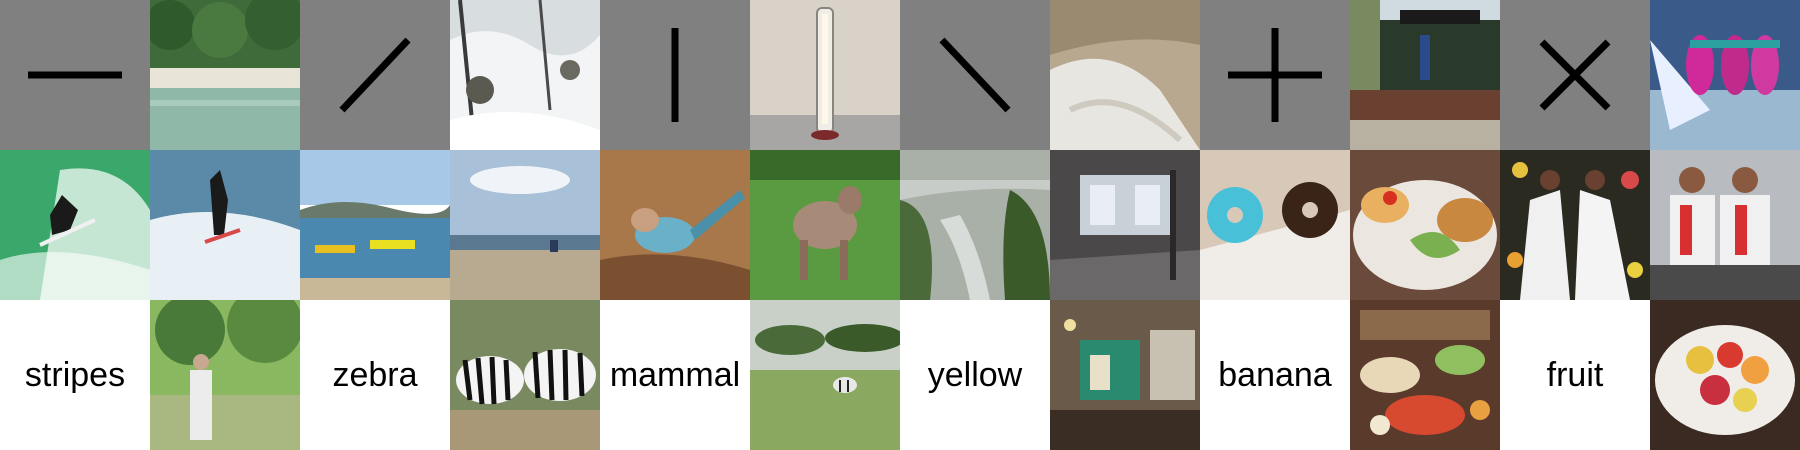  Describe the element at coordinates (225, 225) in the screenshot. I see `photo-surfer-blue-wave` at that location.